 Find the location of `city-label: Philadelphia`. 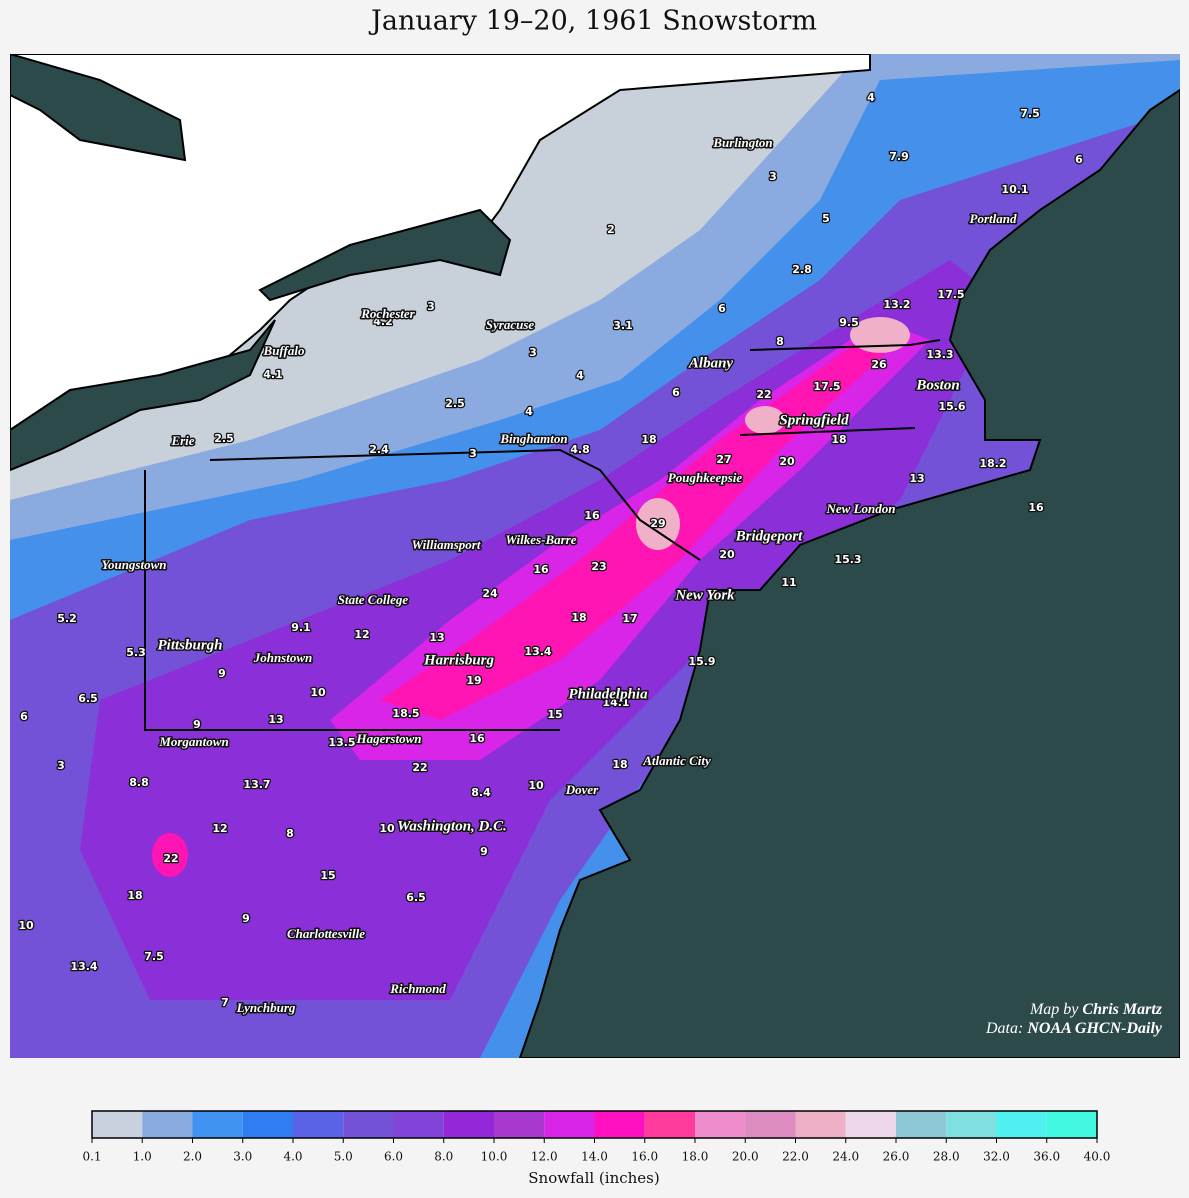

city-label: Philadelphia is located at coordinates (608, 694).